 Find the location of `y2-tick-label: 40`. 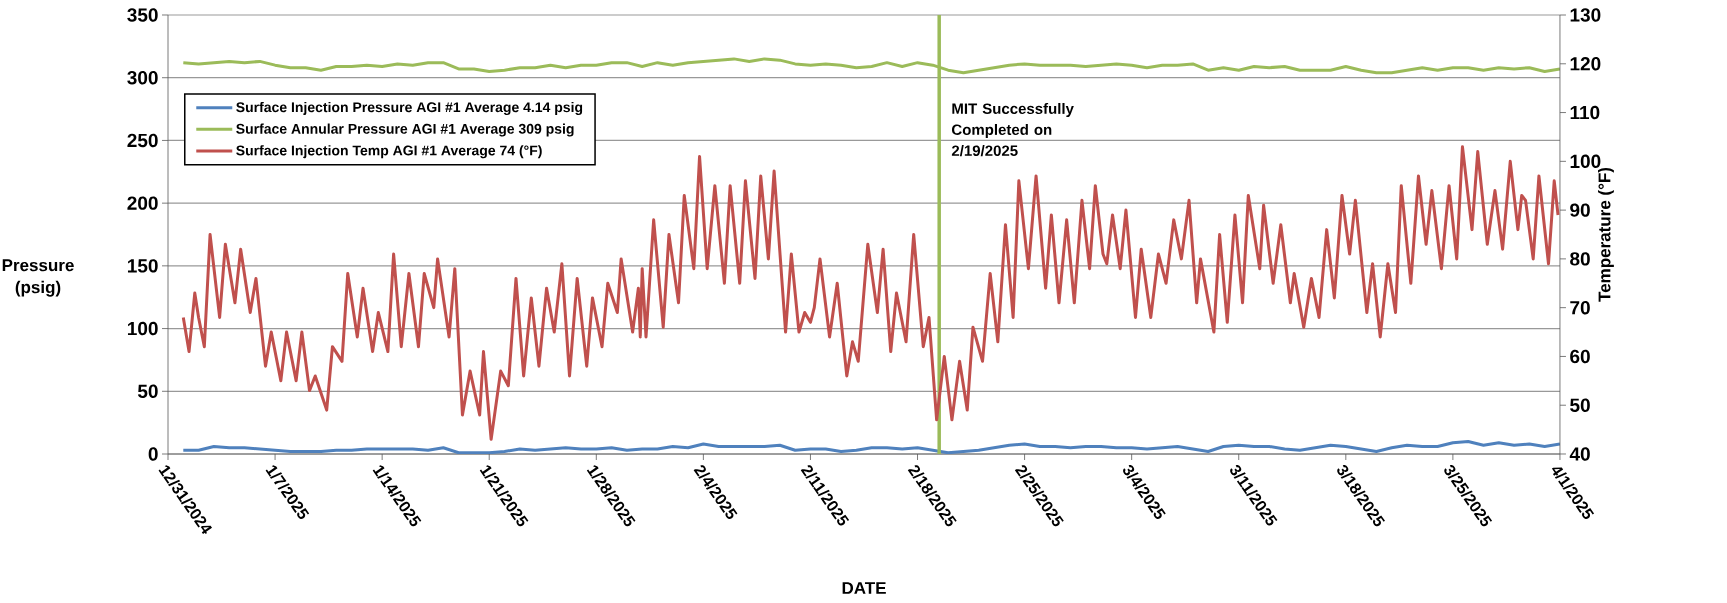

y2-tick-label: 40 is located at coordinates (1579, 454).